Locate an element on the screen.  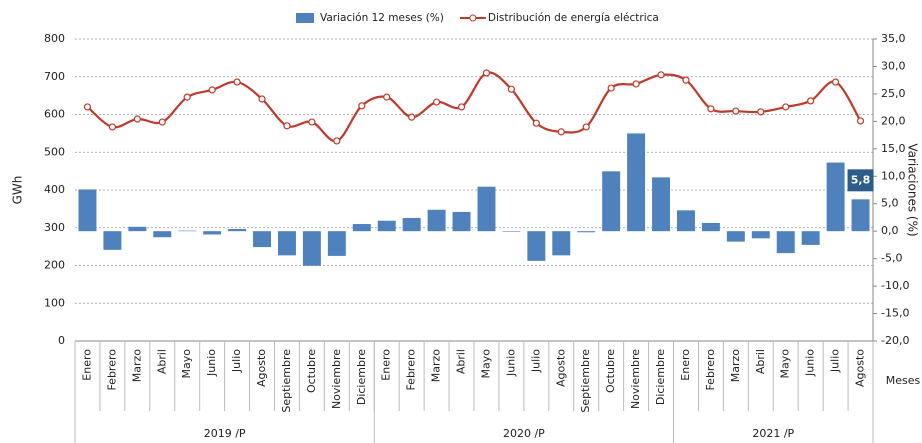
x-tick-label: Septiembre is located at coordinates (286, 381).